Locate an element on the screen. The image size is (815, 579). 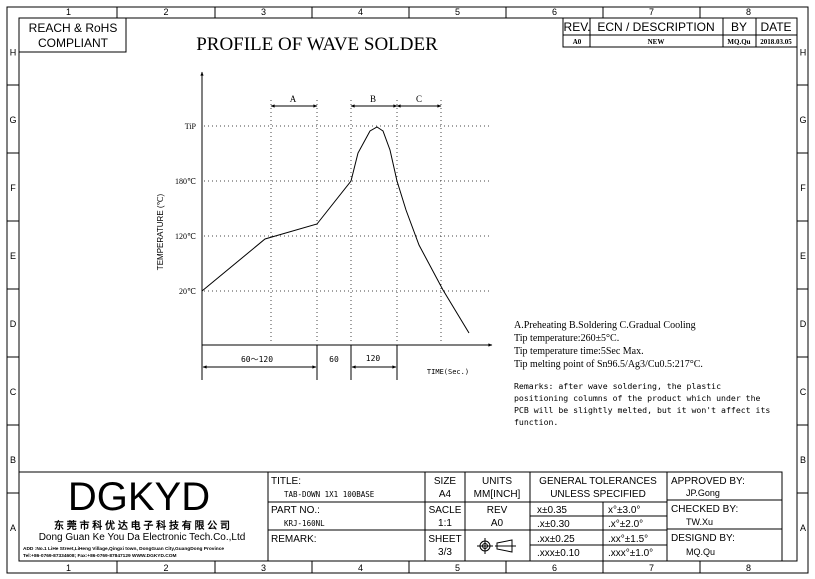
date-header: DATE is located at coordinates (775, 27).